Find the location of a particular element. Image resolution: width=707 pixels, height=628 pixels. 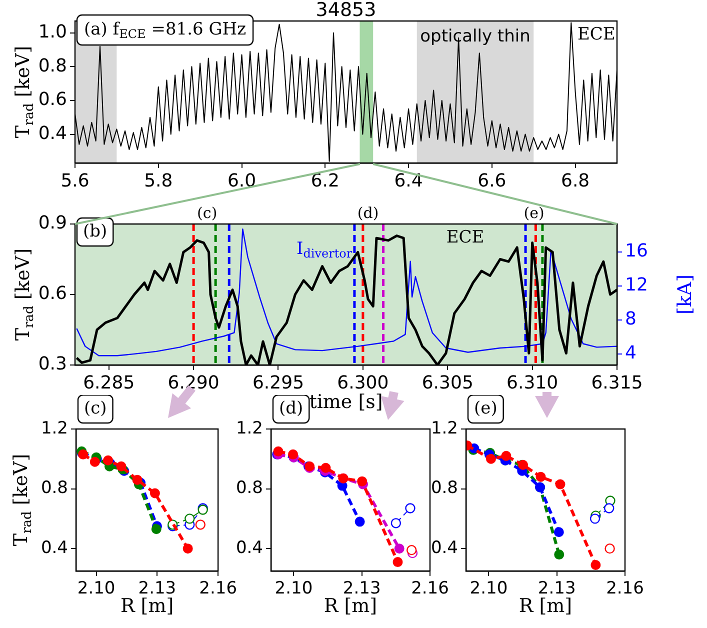

x-tick-label: 6.285 is located at coordinates (109, 383).